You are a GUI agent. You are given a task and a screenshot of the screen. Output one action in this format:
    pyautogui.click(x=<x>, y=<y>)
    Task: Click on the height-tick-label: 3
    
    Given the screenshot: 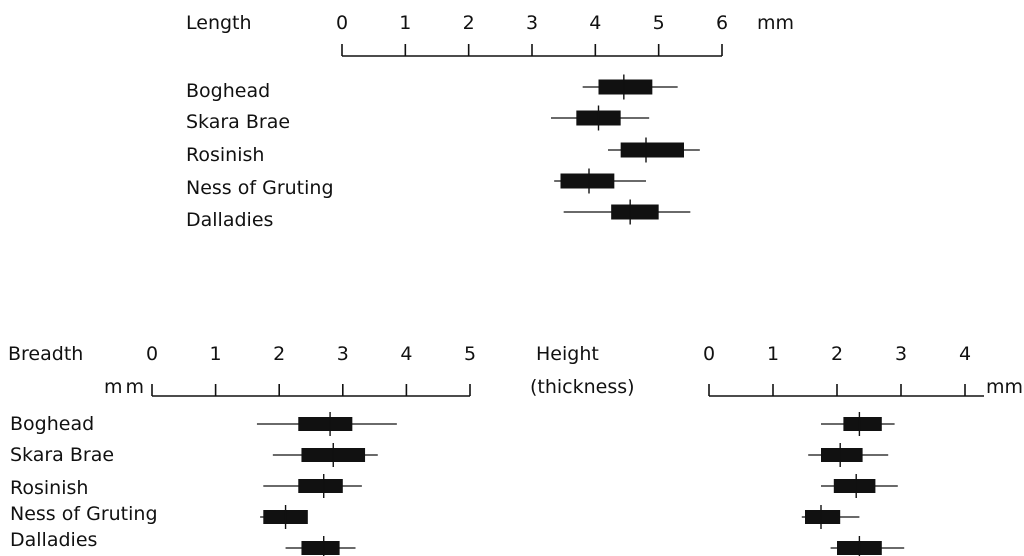 What is the action you would take?
    pyautogui.click(x=901, y=354)
    